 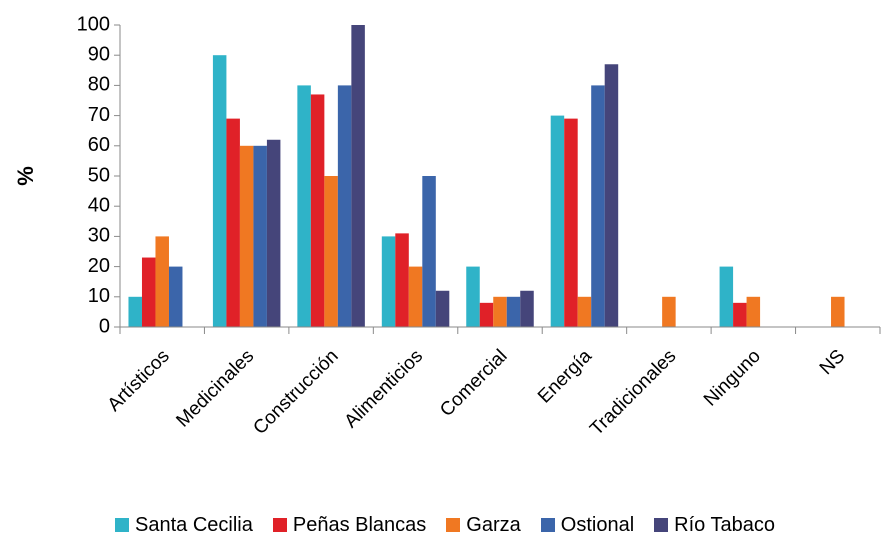 What do you see at coordinates (215, 389) in the screenshot?
I see `x-tick-label: Medicinales` at bounding box center [215, 389].